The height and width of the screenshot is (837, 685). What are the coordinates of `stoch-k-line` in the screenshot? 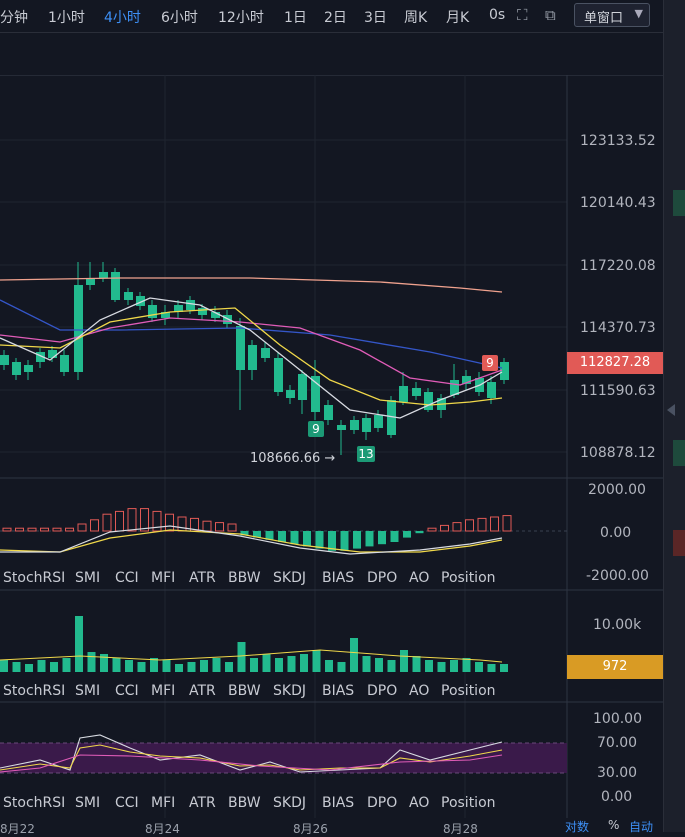 It's located at (251, 753).